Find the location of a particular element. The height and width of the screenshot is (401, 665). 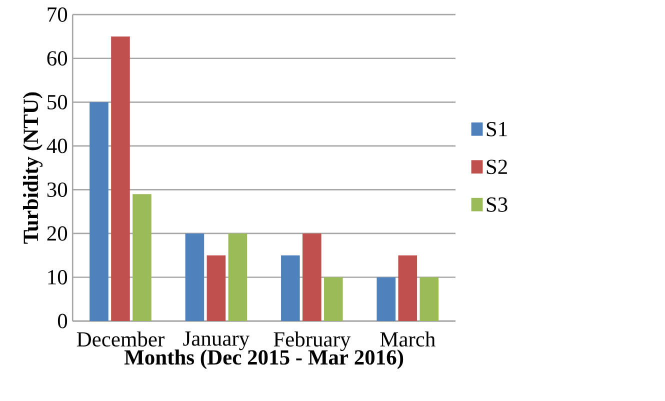

x-tick-label: December is located at coordinates (120, 338).